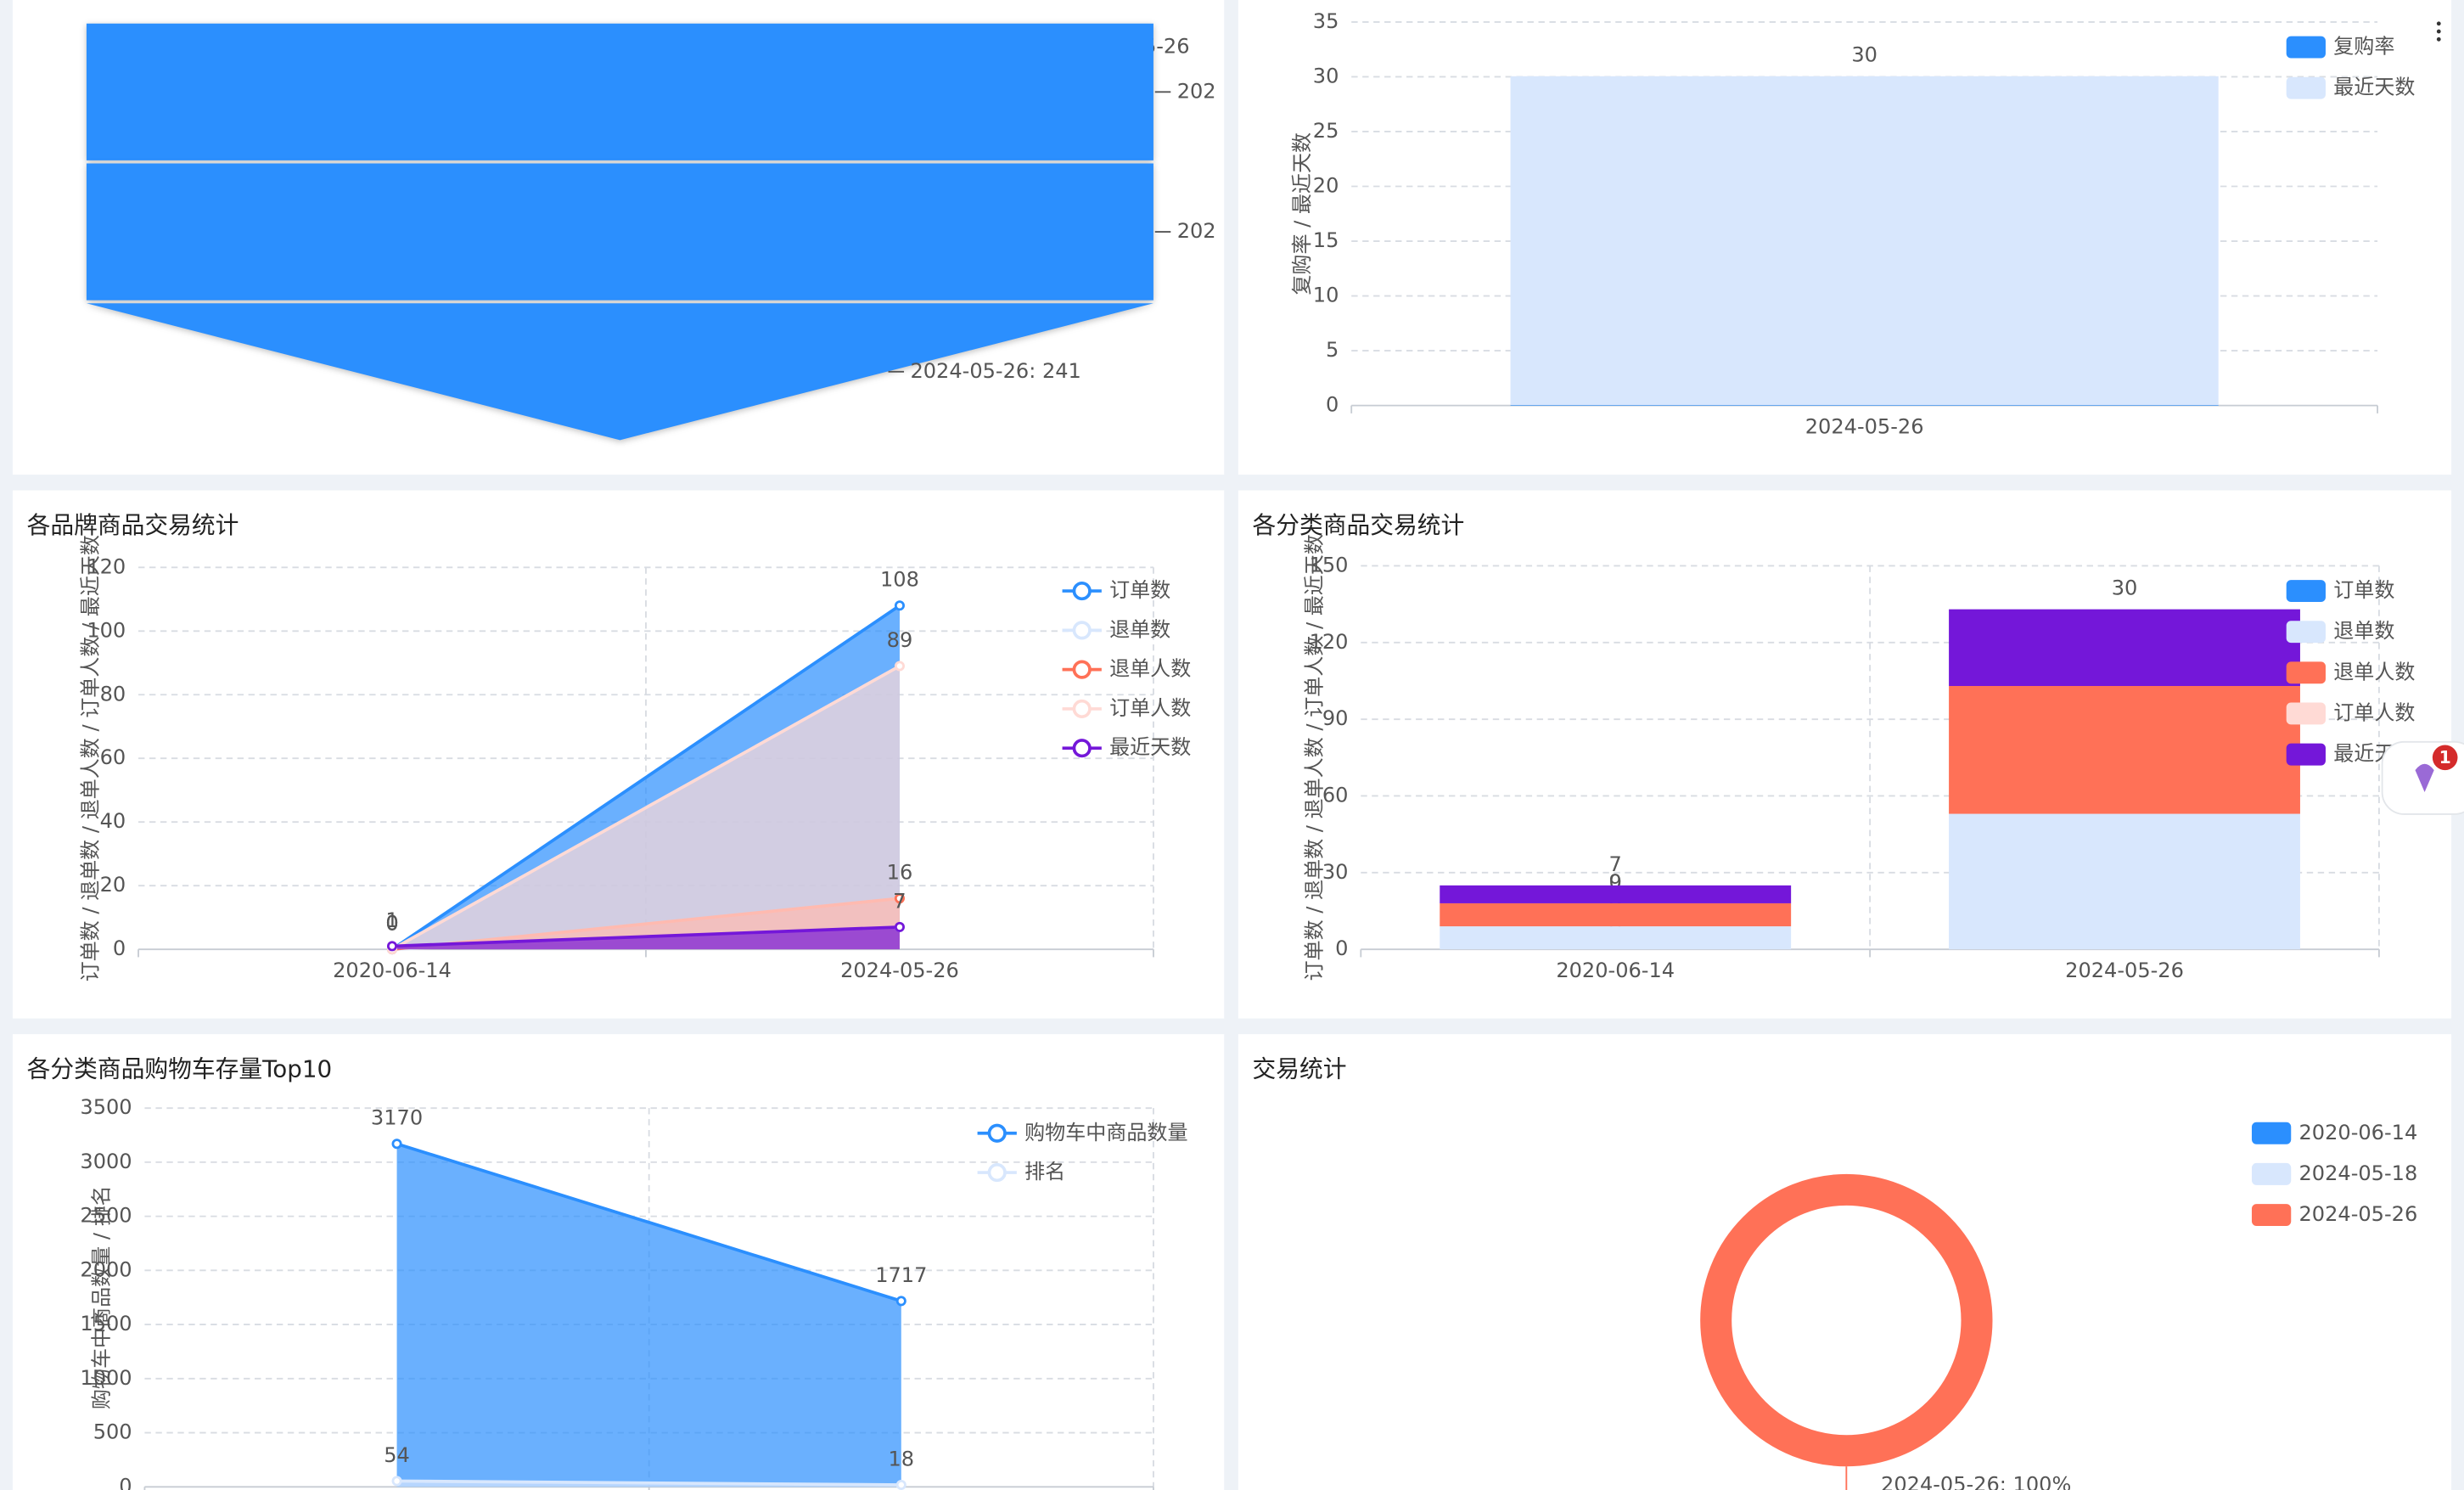  I want to click on y-axis-title: 订单数 / 退单数 / 退单人数 / 订单人数 / 最近天数, so click(1315, 758).